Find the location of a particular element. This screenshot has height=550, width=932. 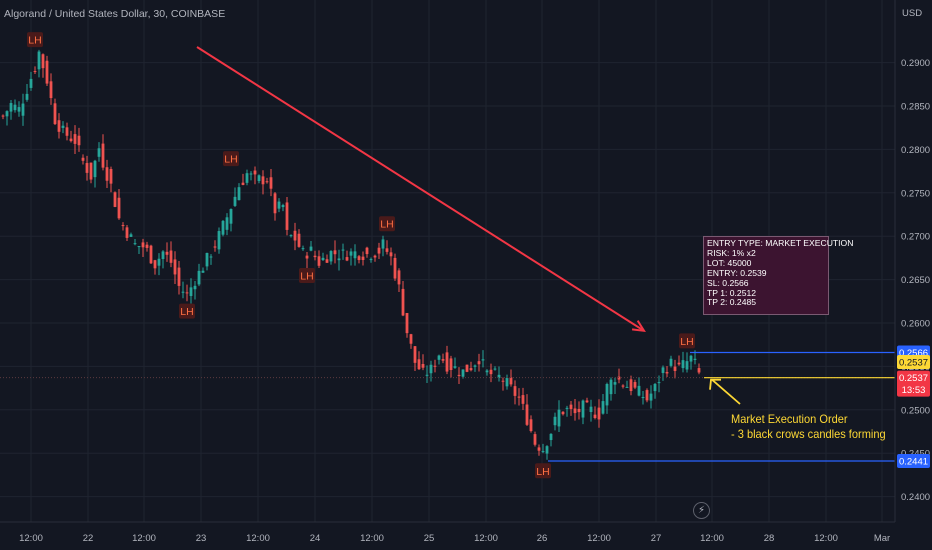

y-tick-label: 0.2750 is located at coordinates (915, 193).